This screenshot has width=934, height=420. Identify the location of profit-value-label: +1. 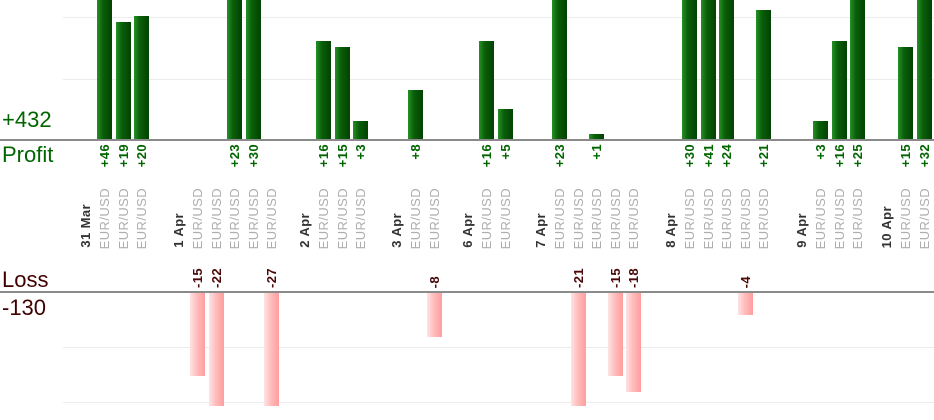
(596, 152).